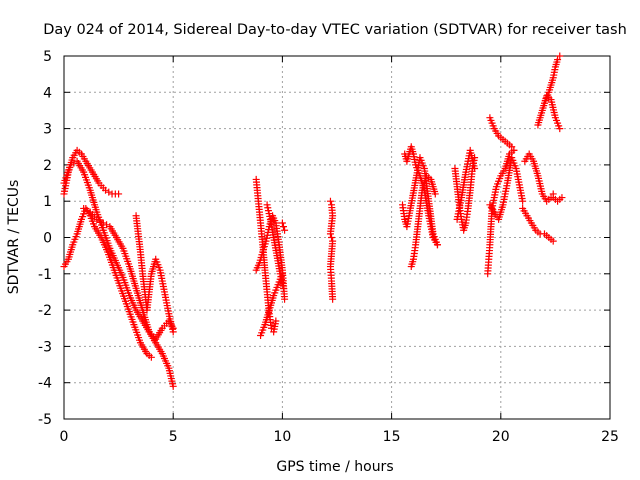 This screenshot has width=640, height=480. What do you see at coordinates (45, 347) in the screenshot?
I see `y-tick-label: -3` at bounding box center [45, 347].